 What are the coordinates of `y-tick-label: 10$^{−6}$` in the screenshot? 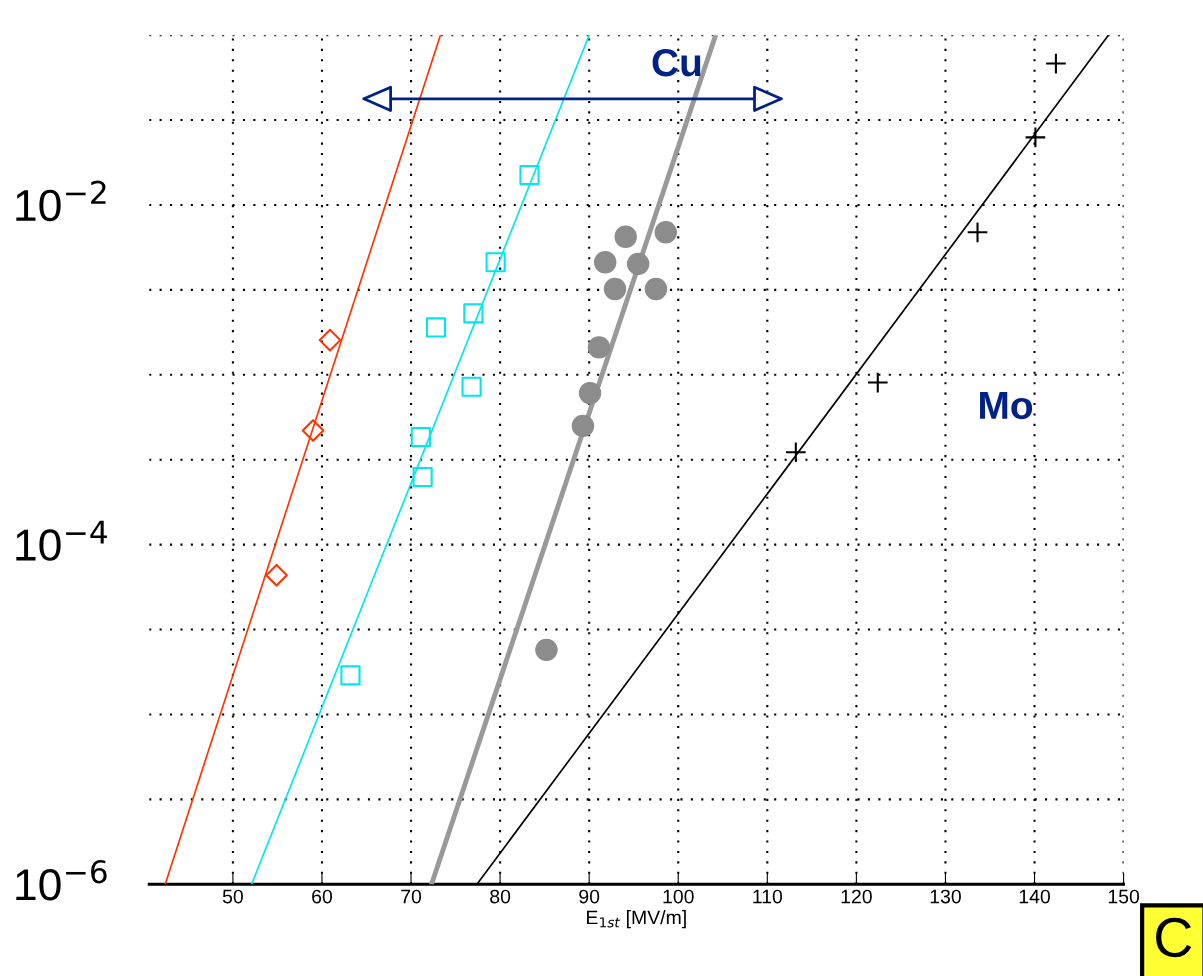 It's located at (61, 880).